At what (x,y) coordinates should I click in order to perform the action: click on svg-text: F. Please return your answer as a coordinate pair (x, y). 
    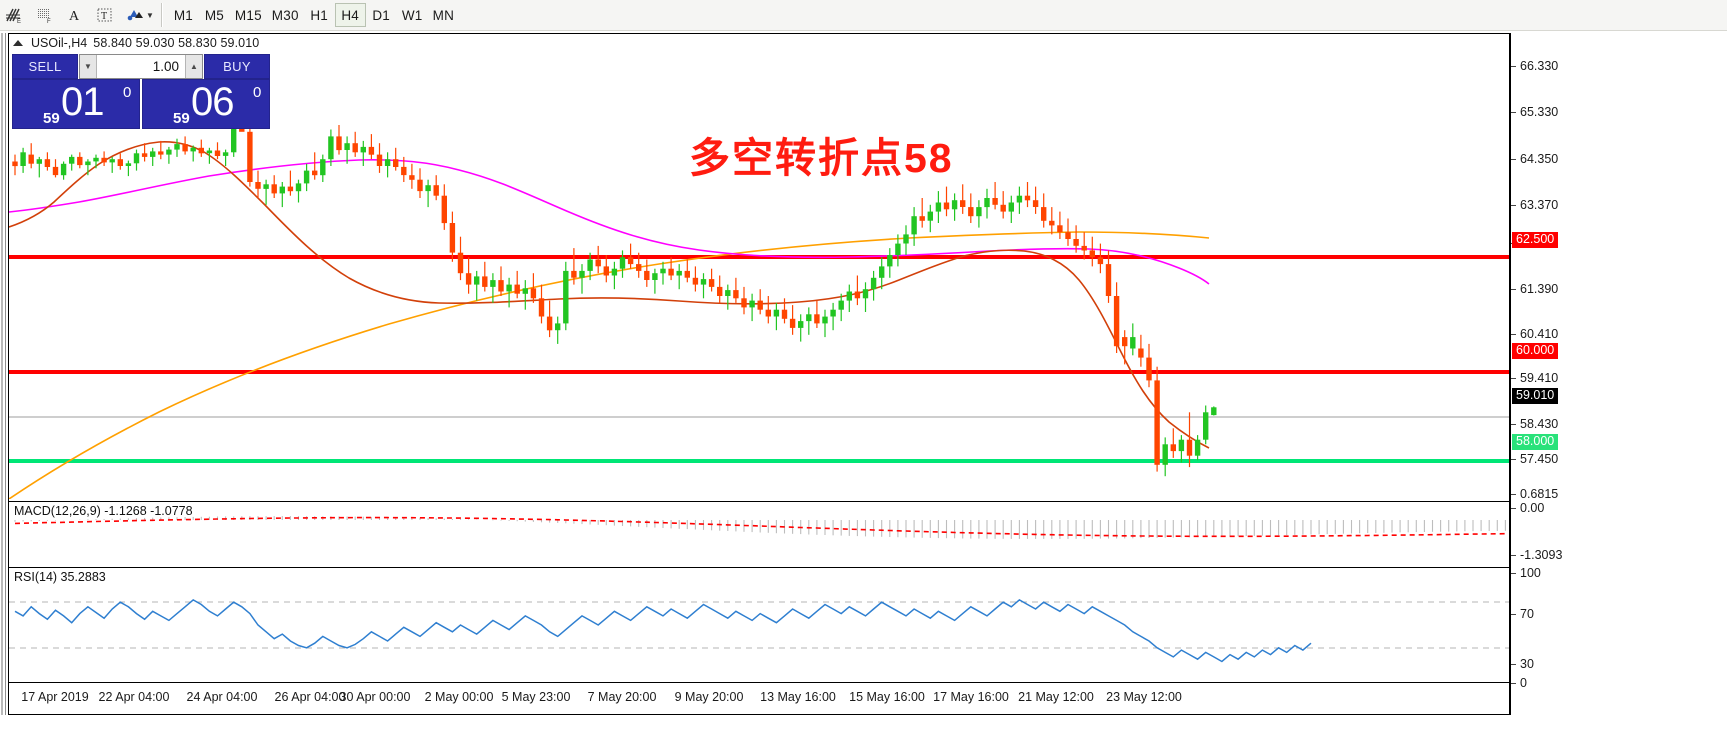
    Looking at the image, I should click on (49, 22).